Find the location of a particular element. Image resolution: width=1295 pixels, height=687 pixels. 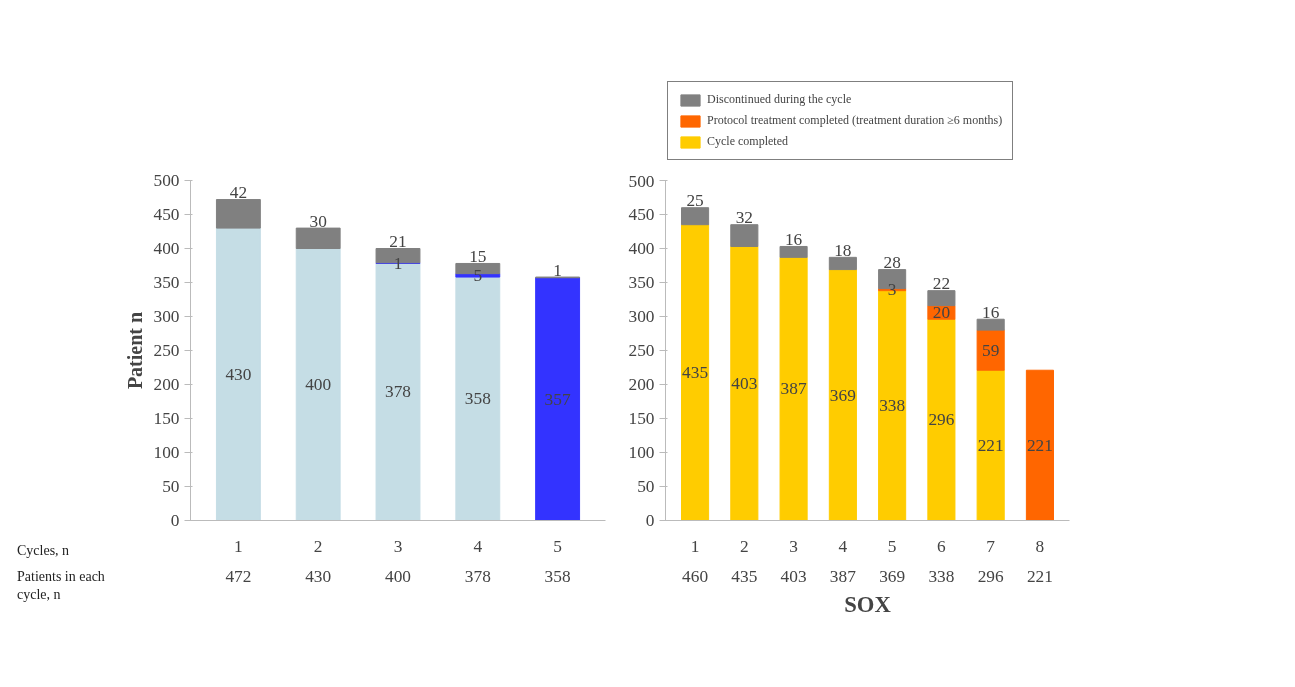

x-axis-title: Cycles, n is located at coordinates (44, 551).